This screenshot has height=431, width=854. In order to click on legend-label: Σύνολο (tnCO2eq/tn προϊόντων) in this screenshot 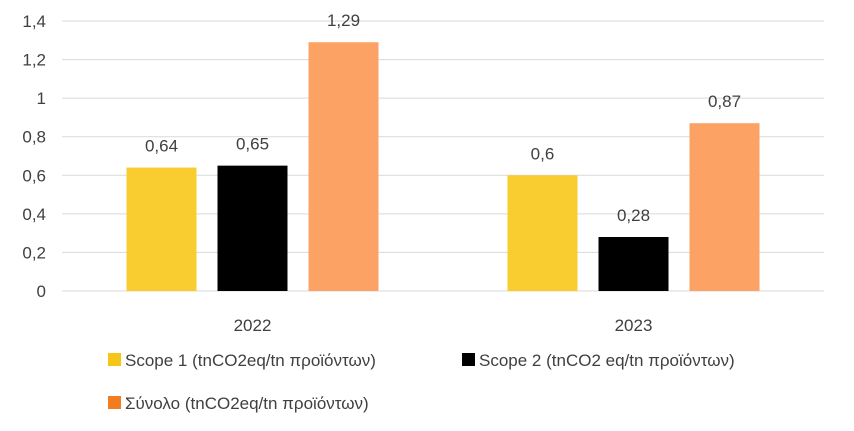, I will do `click(247, 403)`.